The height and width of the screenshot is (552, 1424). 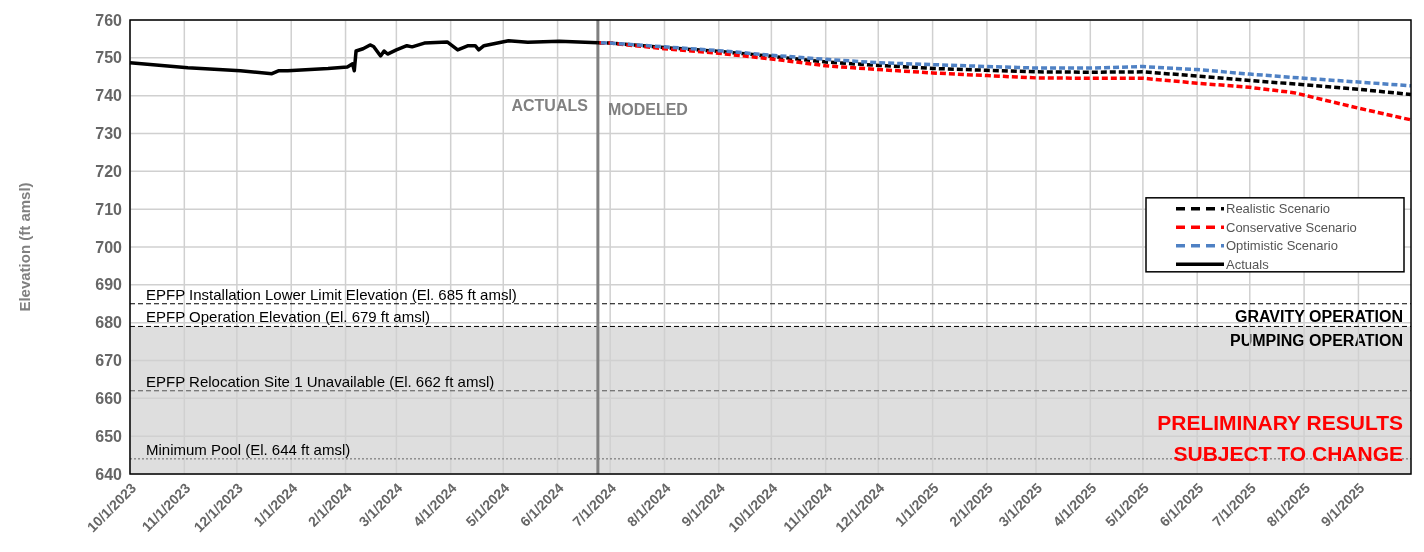 I want to click on annotation: ACTUALS, so click(x=550, y=105).